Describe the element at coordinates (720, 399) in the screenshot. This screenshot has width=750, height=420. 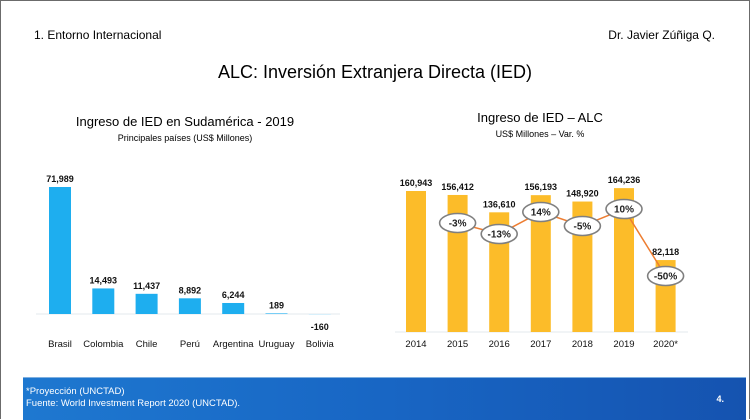
I see `page-number: 4.` at that location.